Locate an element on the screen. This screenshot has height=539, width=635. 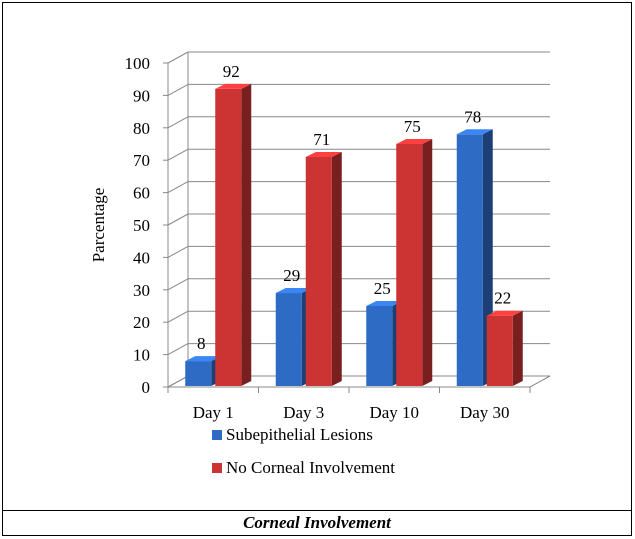
y-tick-label: 10 is located at coordinates (141, 355).